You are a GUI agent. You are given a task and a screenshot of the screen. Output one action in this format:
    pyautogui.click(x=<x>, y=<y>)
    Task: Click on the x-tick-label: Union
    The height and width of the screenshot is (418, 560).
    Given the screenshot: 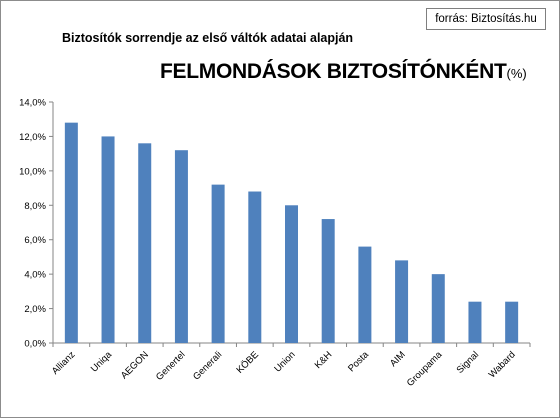 What is the action you would take?
    pyautogui.click(x=284, y=361)
    